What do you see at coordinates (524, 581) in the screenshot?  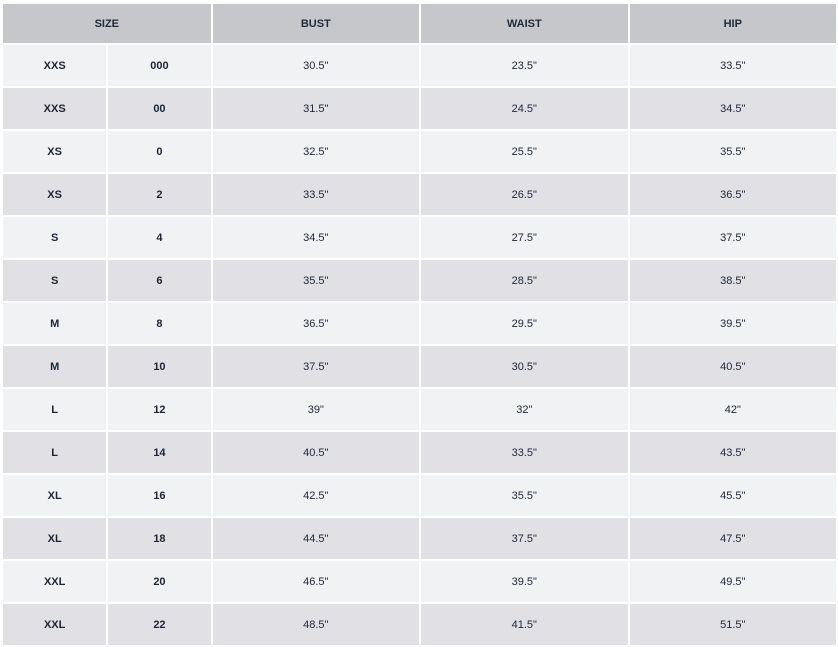 I see `waist-cell: 39.5"` at bounding box center [524, 581].